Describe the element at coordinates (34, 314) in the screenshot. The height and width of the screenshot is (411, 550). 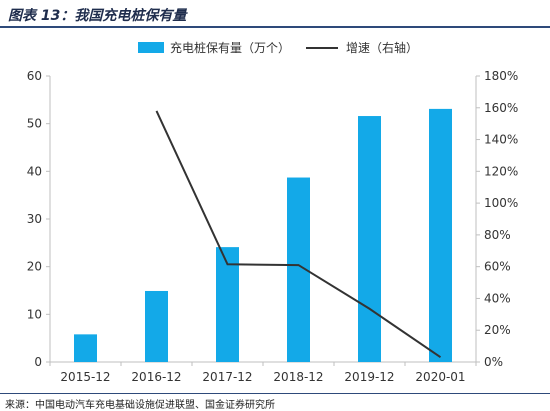
I see `left-axis-tick-label: 10` at that location.